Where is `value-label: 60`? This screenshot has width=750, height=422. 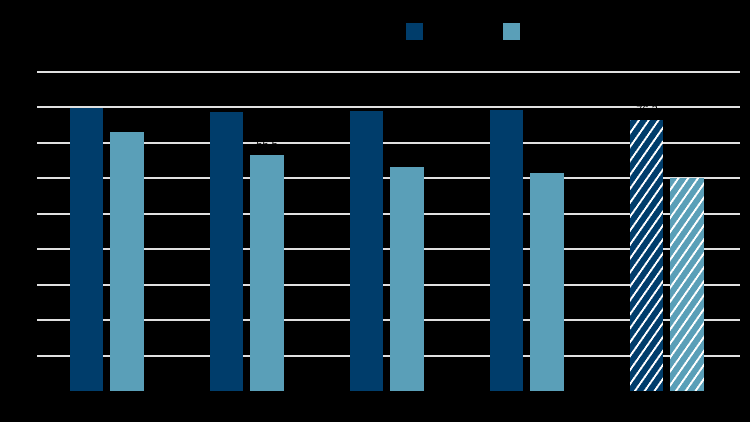
value-label: 60 is located at coordinates (687, 168).